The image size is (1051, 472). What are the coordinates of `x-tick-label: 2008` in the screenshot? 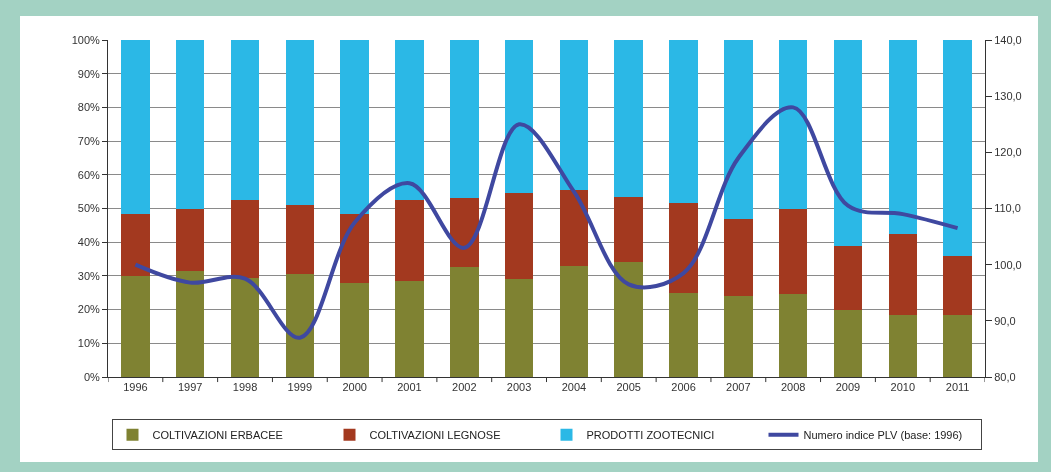 It's located at (793, 387).